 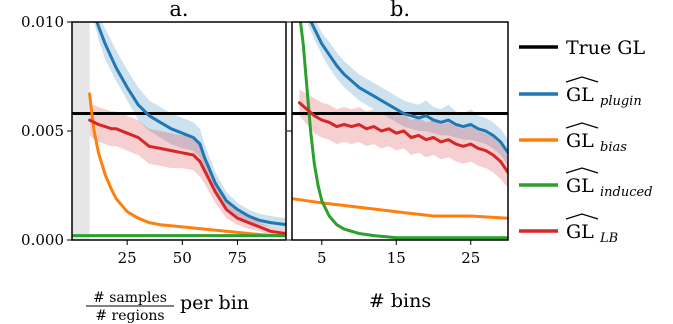 What do you see at coordinates (182, 258) in the screenshot?
I see `panel-a-xtick-label: 50` at bounding box center [182, 258].